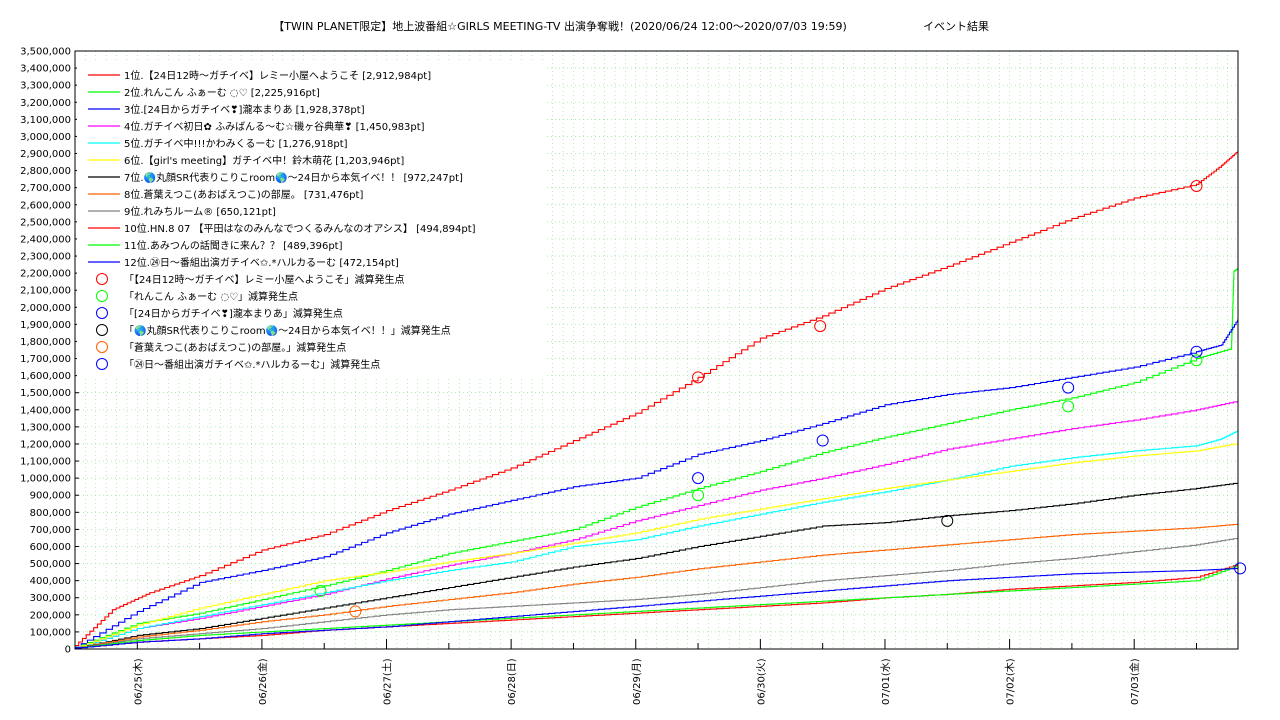 Image resolution: width=1280 pixels, height=720 pixels. What do you see at coordinates (50, 632) in the screenshot?
I see `y-tick-label: 100,000` at bounding box center [50, 632].